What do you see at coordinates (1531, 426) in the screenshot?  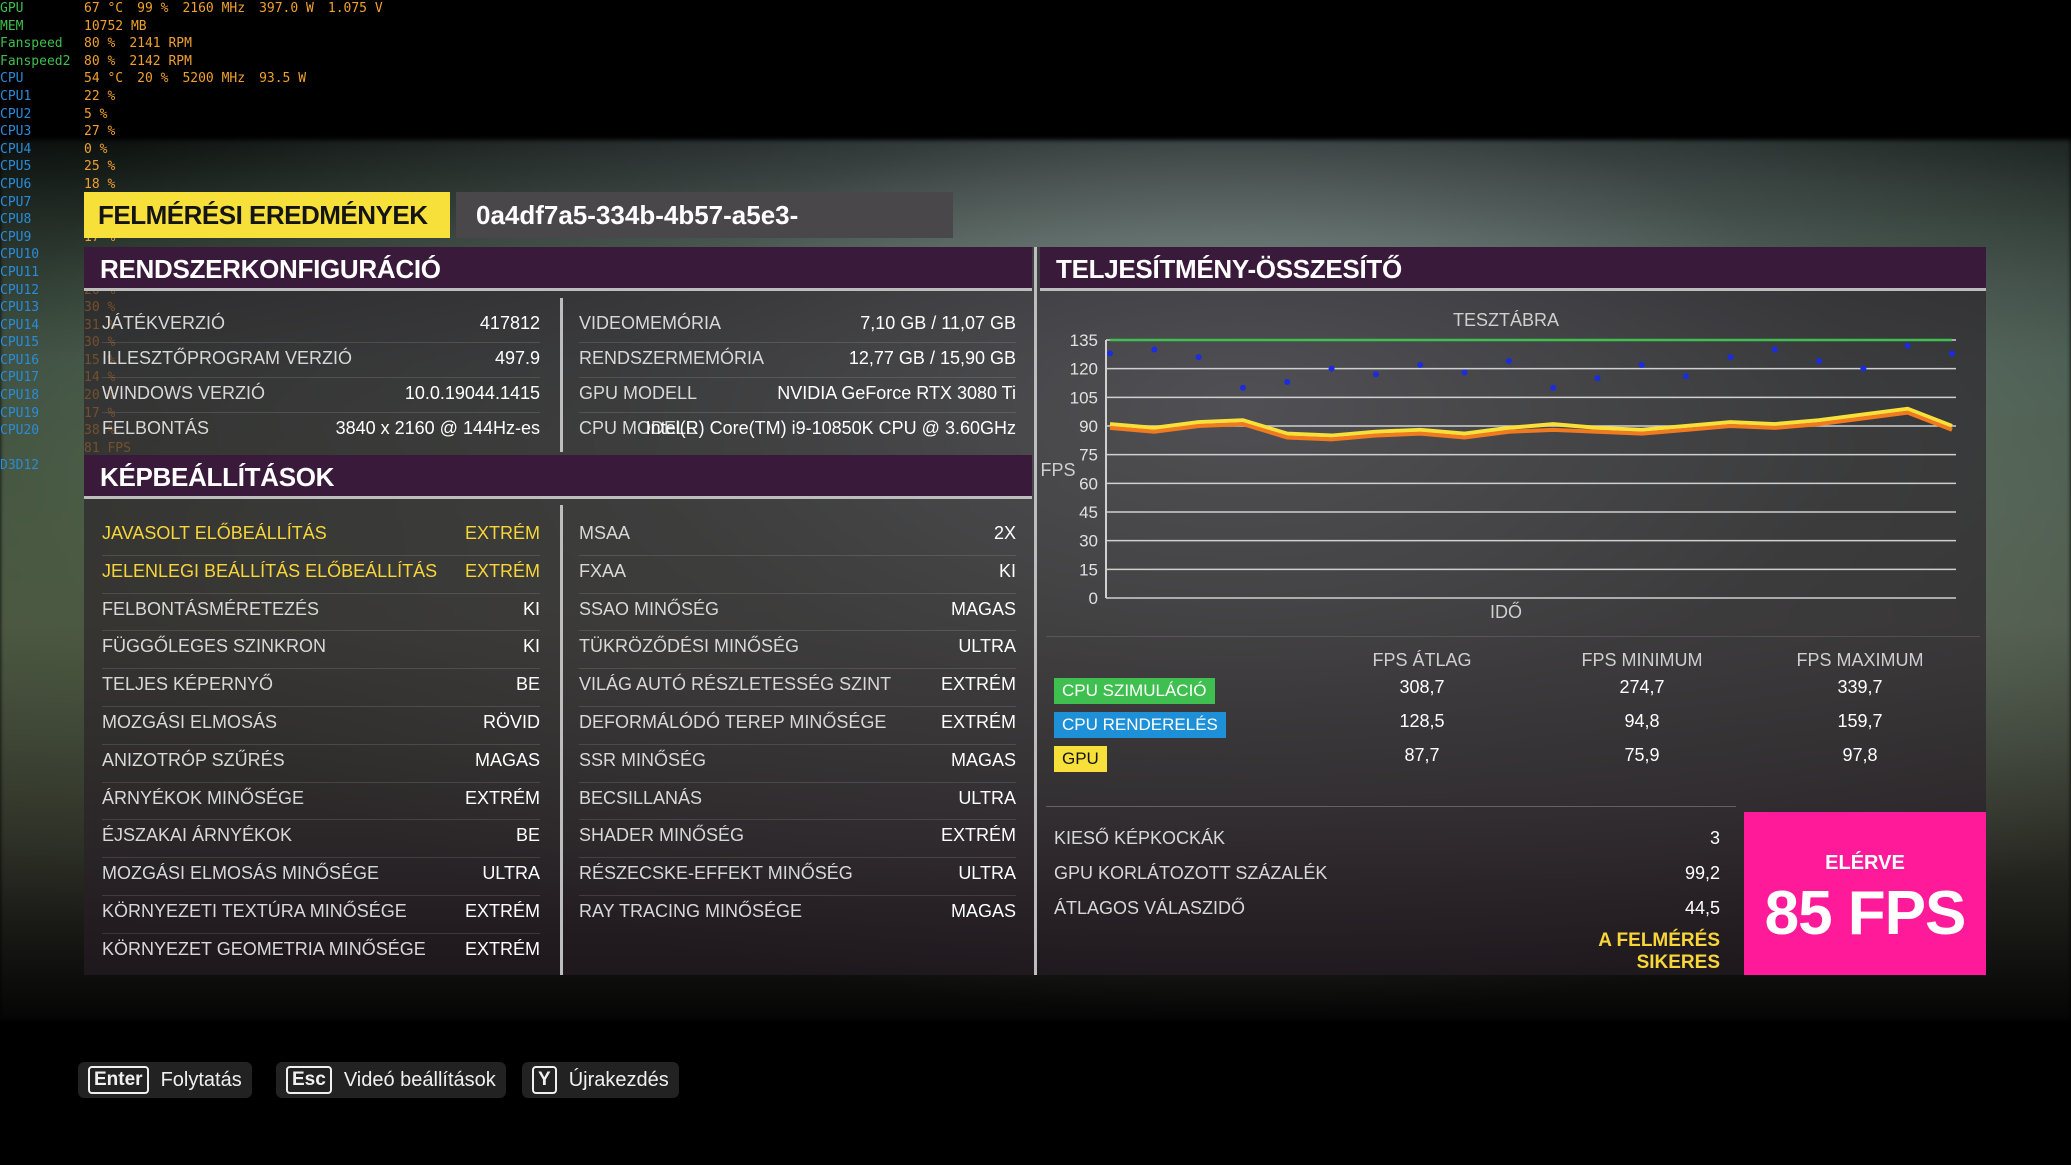 I see `series-line` at bounding box center [1531, 426].